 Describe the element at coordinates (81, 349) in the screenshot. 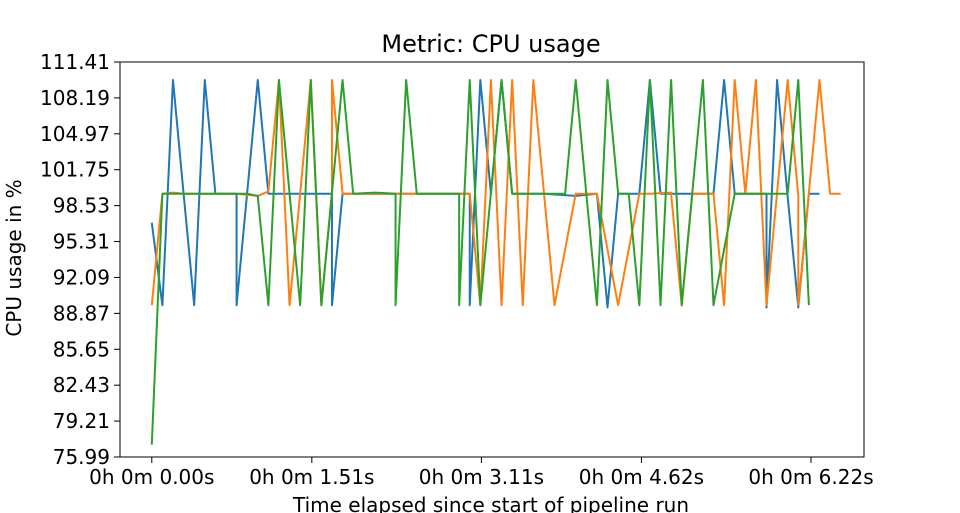

I see `y-tick-label: 85.65` at that location.